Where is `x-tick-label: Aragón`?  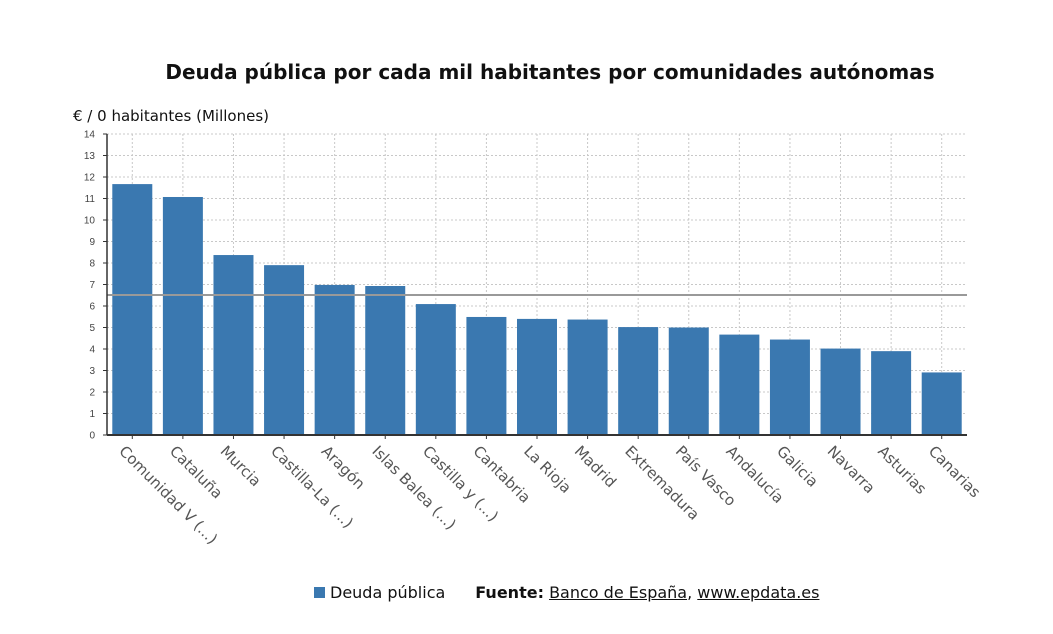 x-tick-label: Aragón is located at coordinates (343, 467).